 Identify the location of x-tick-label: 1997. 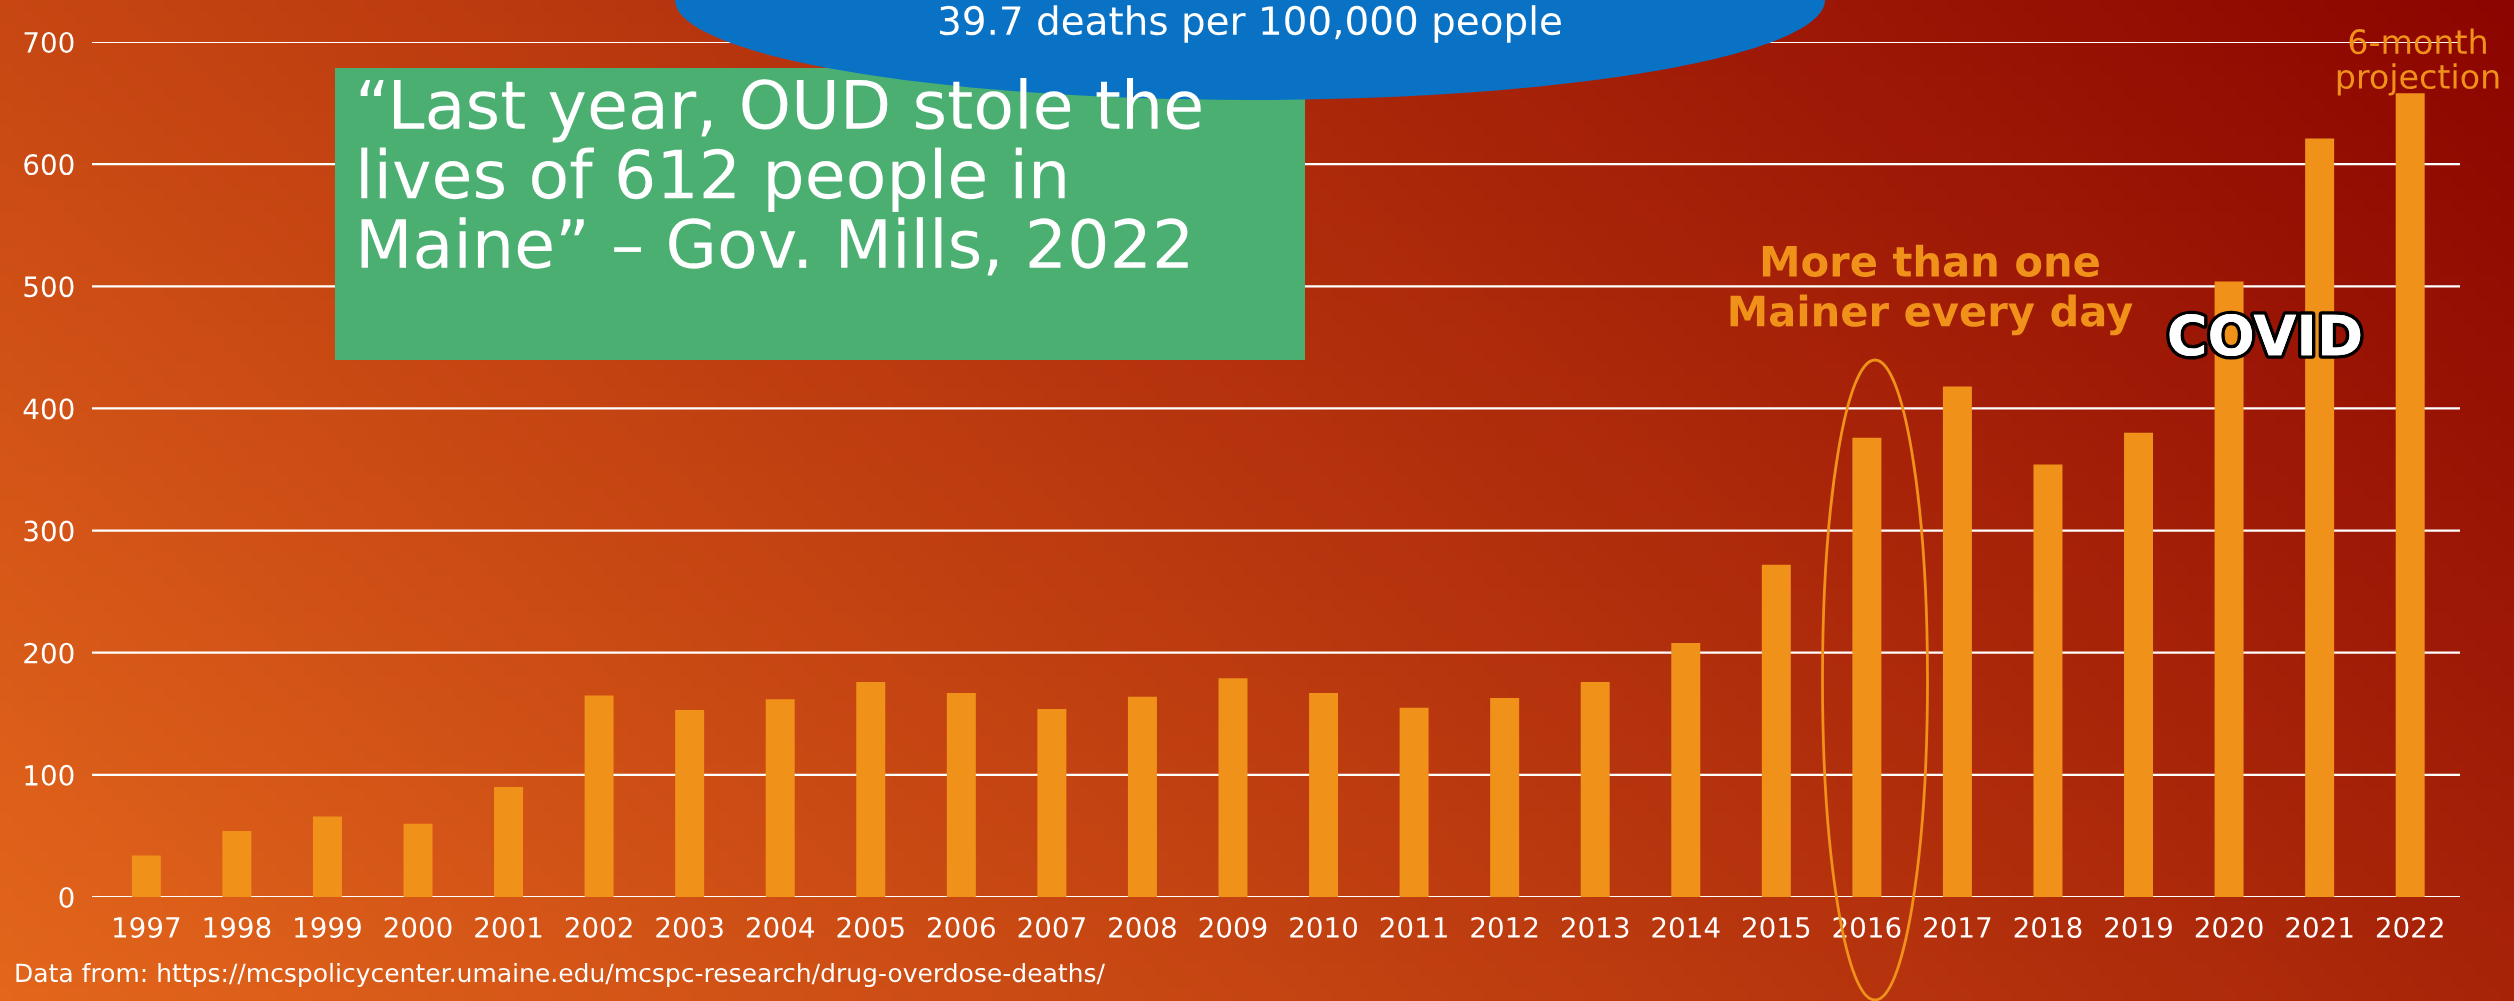
(147, 927).